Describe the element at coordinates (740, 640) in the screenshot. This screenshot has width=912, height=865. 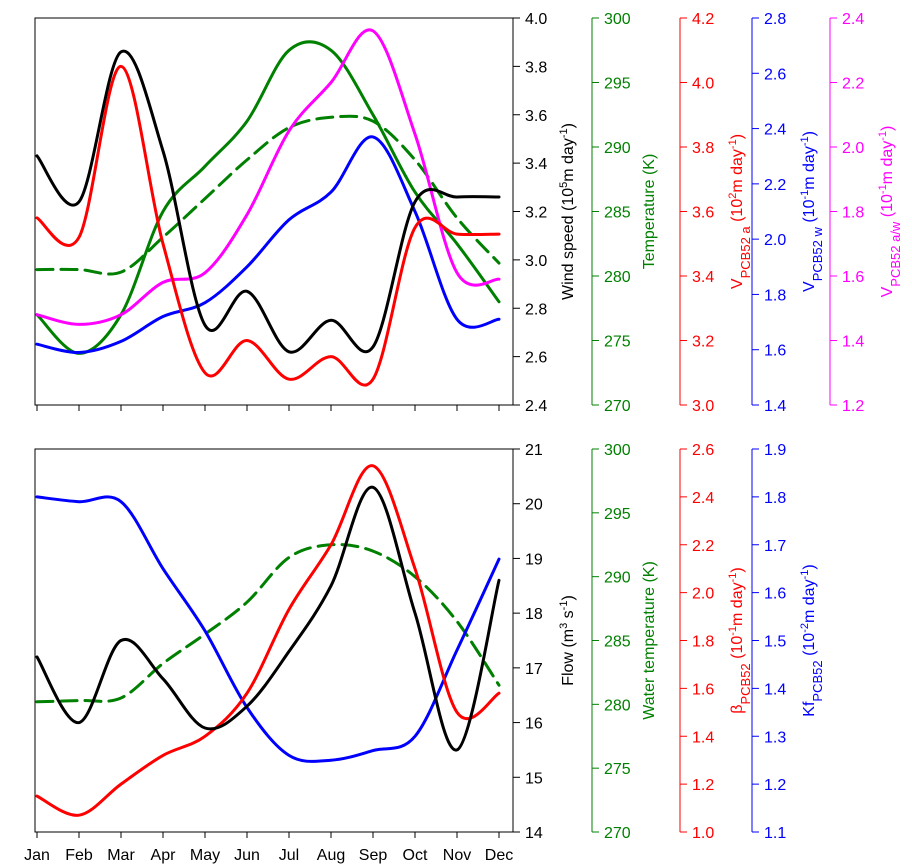
I see `axis-label-beta: βPCB52 (10-1m day-1)` at that location.